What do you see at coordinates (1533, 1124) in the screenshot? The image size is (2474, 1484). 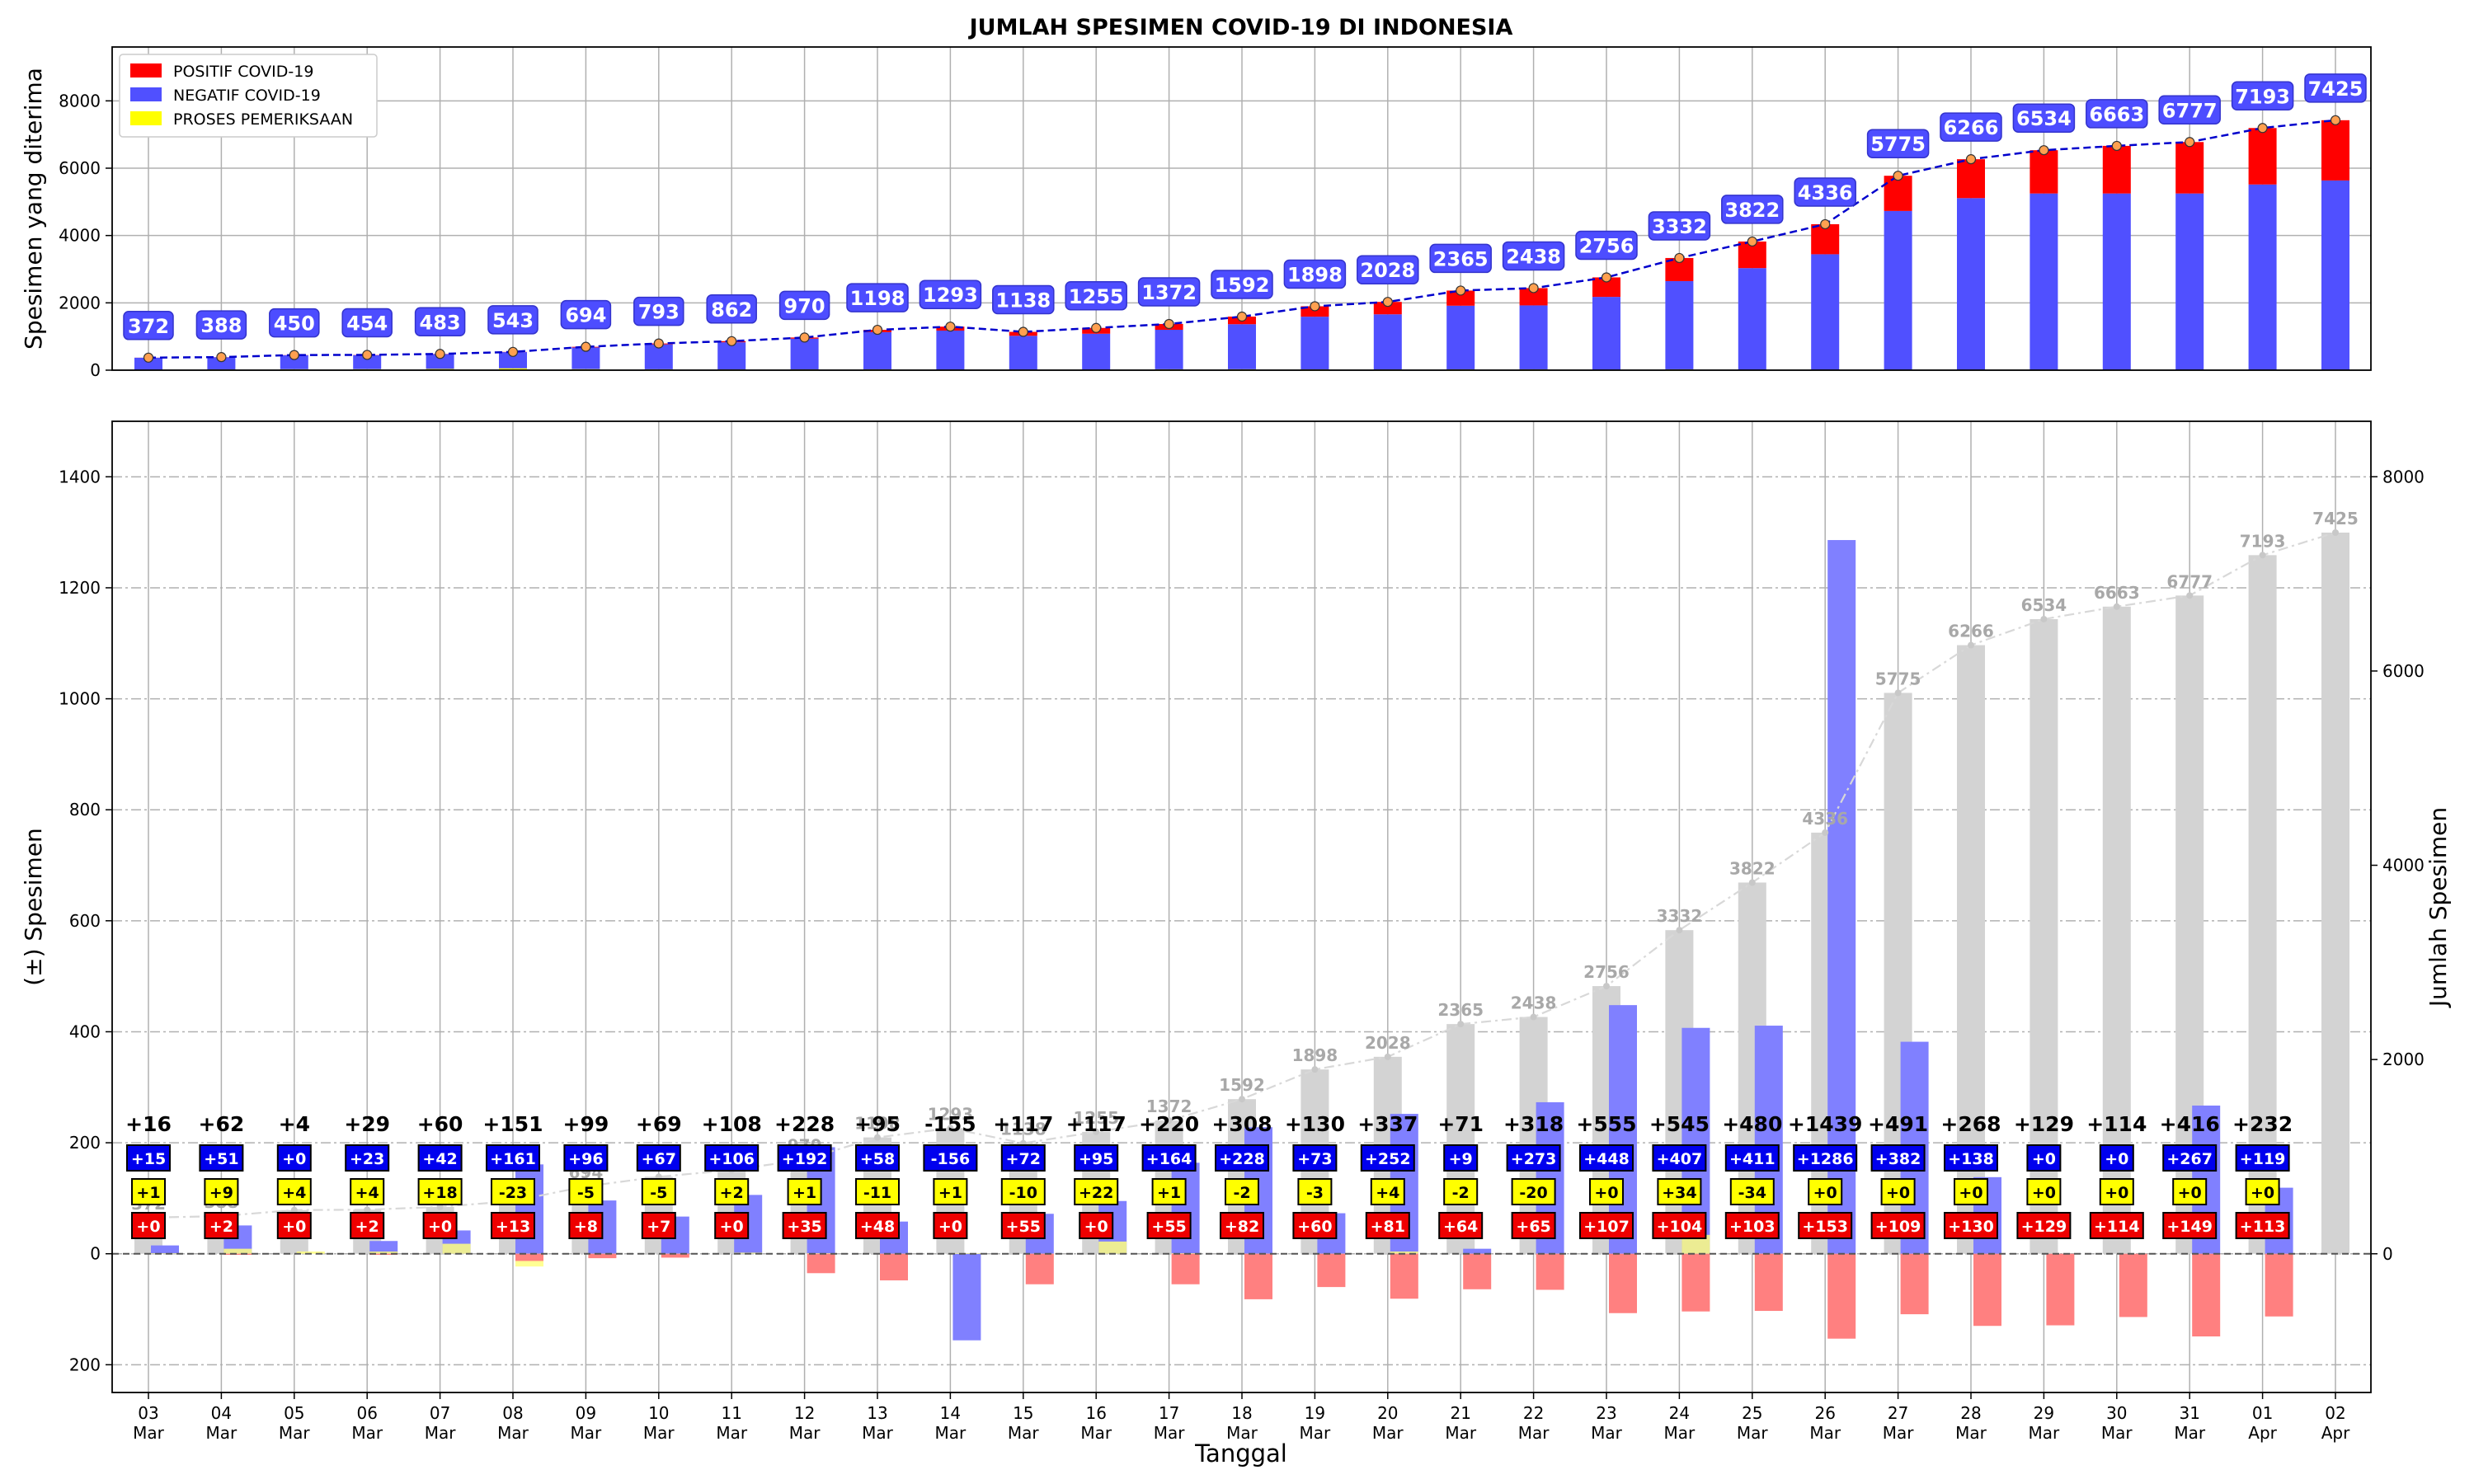 I see `bottom-daily-change-label: +318` at bounding box center [1533, 1124].